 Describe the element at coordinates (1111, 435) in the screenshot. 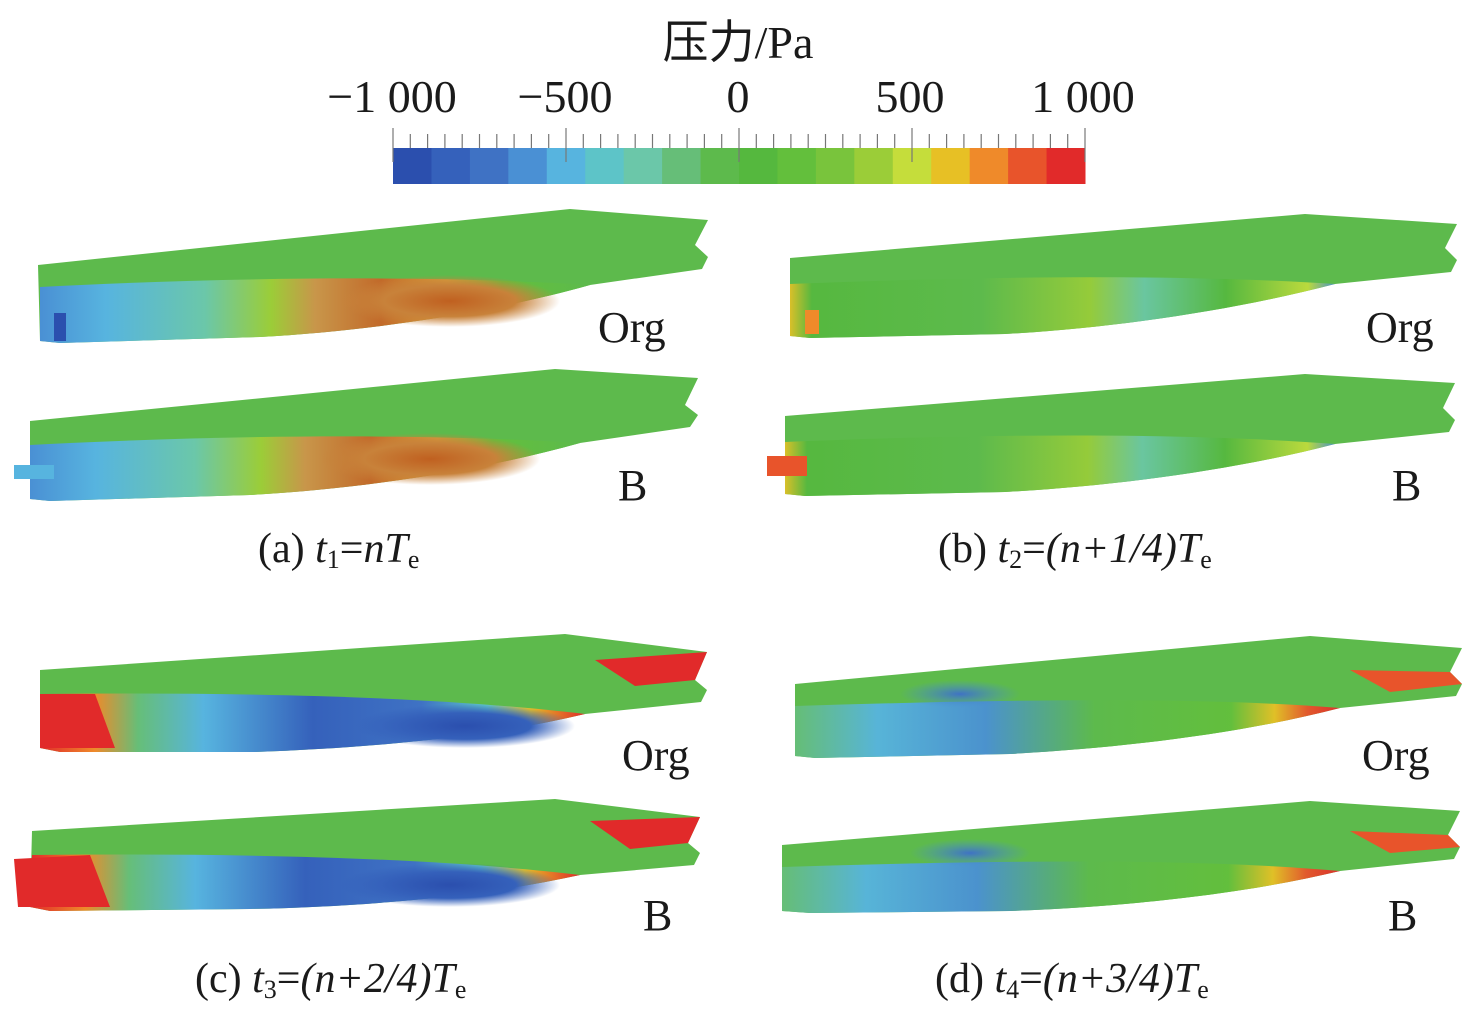

I see `hull-b-panel-b` at that location.